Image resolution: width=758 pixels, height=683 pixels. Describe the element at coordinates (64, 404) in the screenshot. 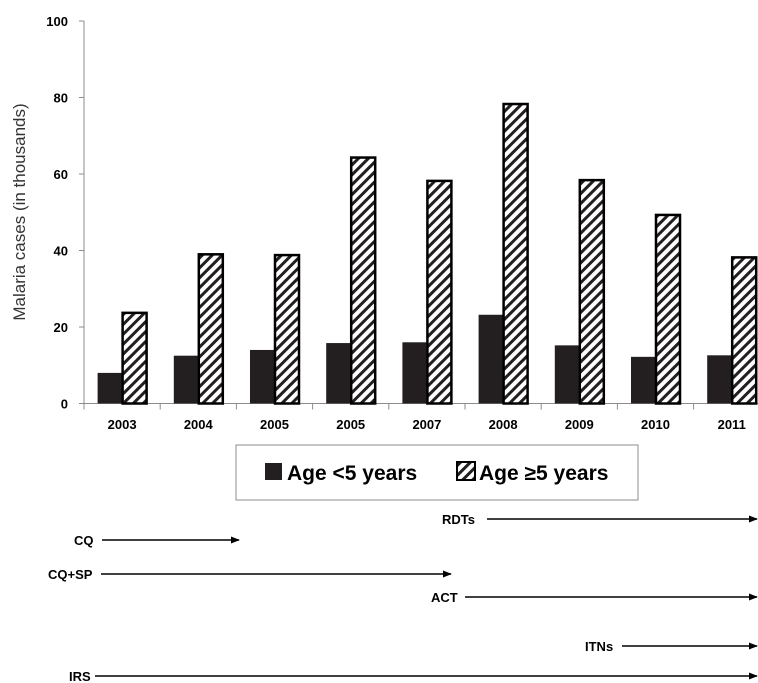

I see `y-tick-label: 0` at that location.